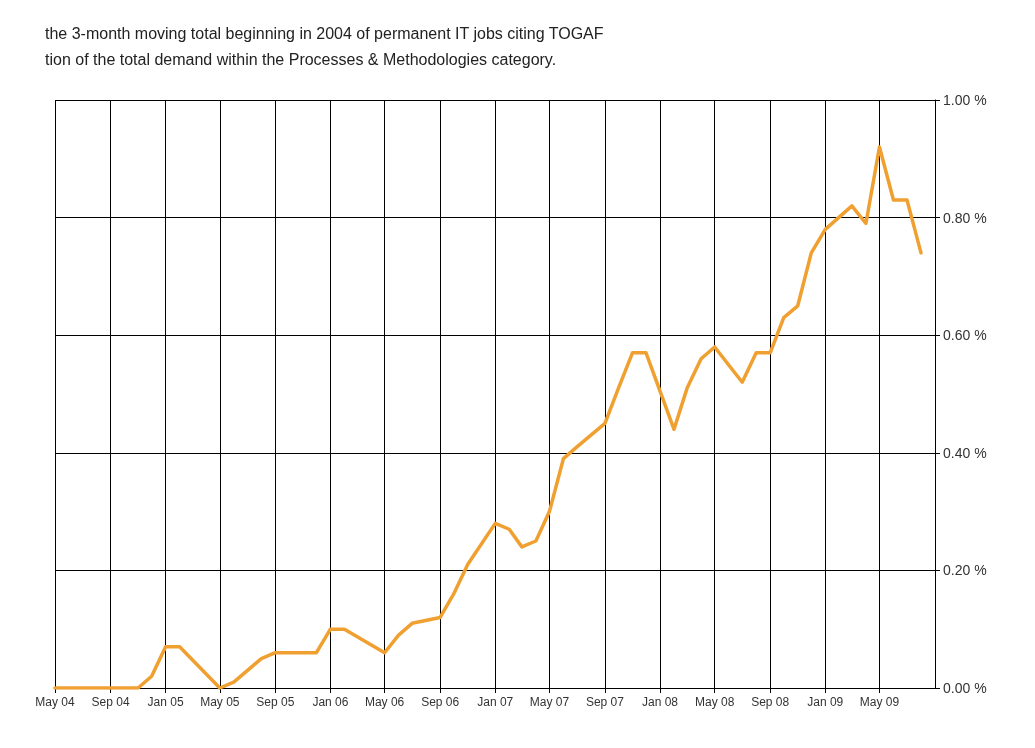 The image size is (1035, 748). What do you see at coordinates (714, 702) in the screenshot?
I see `x-tick-label: May 08` at bounding box center [714, 702].